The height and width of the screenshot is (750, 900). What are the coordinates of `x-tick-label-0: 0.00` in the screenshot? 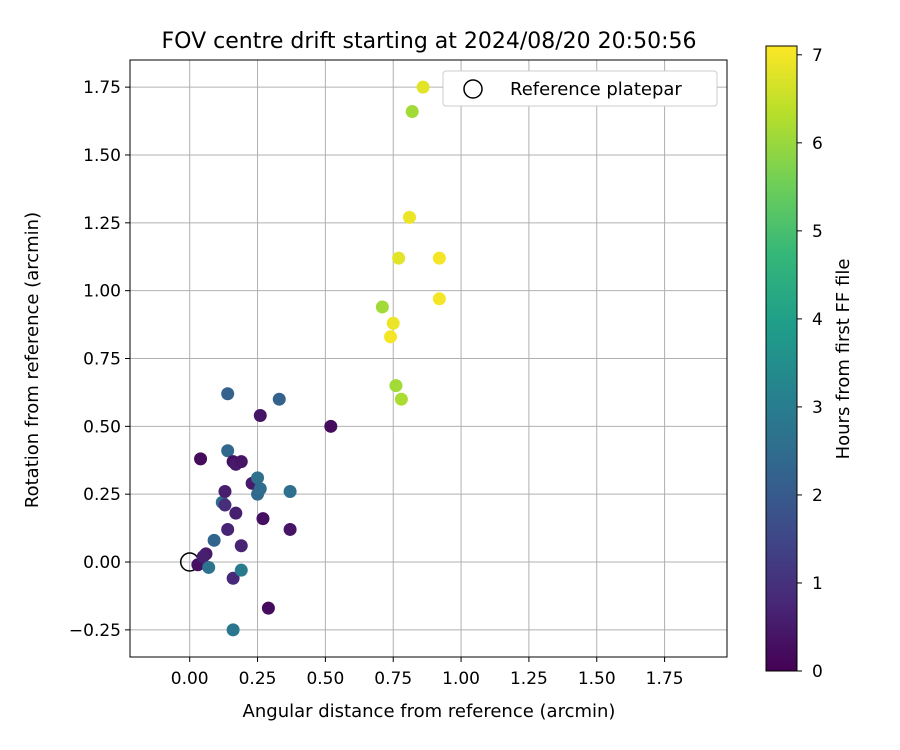 It's located at (190, 679).